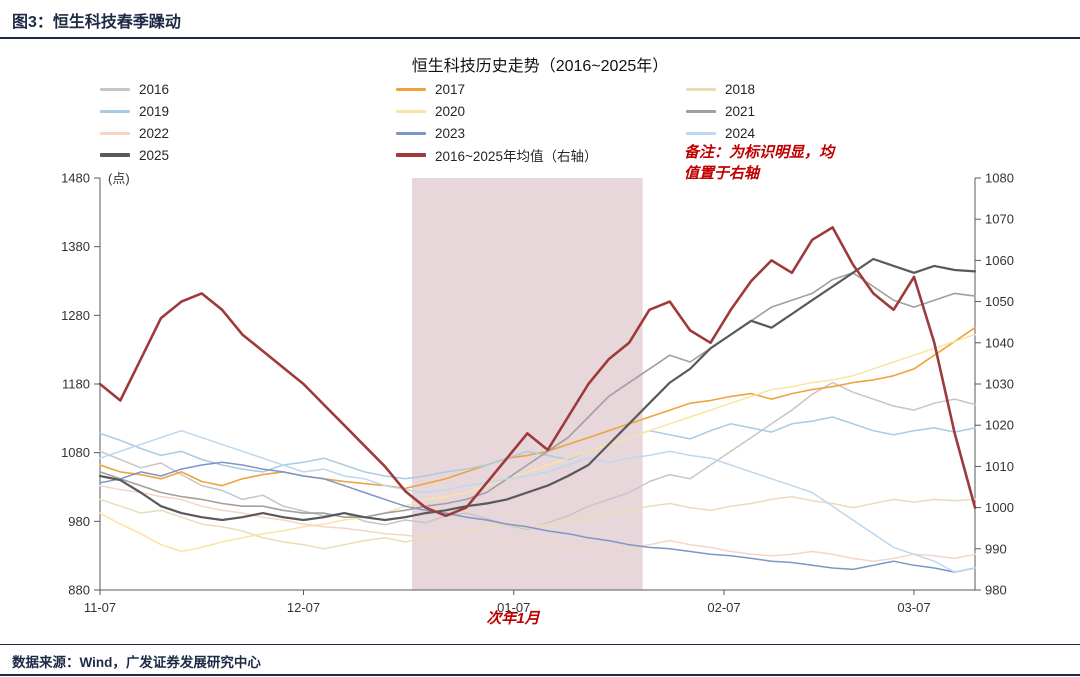  What do you see at coordinates (913, 607) in the screenshot?
I see `x-tick-label: 03-07` at bounding box center [913, 607].